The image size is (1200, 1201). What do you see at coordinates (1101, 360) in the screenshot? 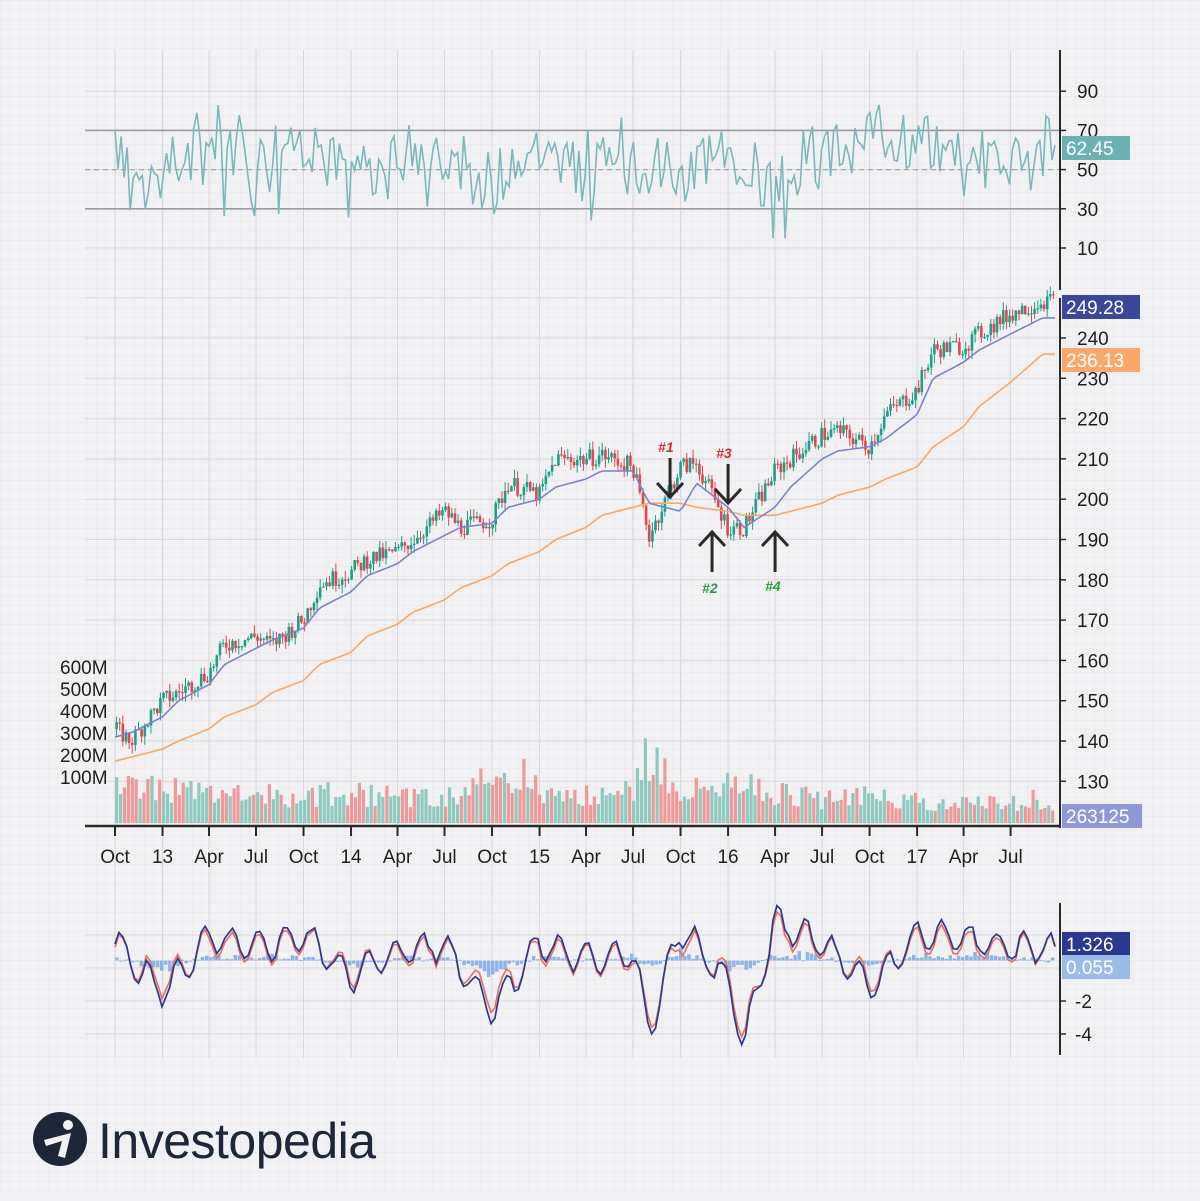
I see `sma-long-badge-bg` at bounding box center [1101, 360].